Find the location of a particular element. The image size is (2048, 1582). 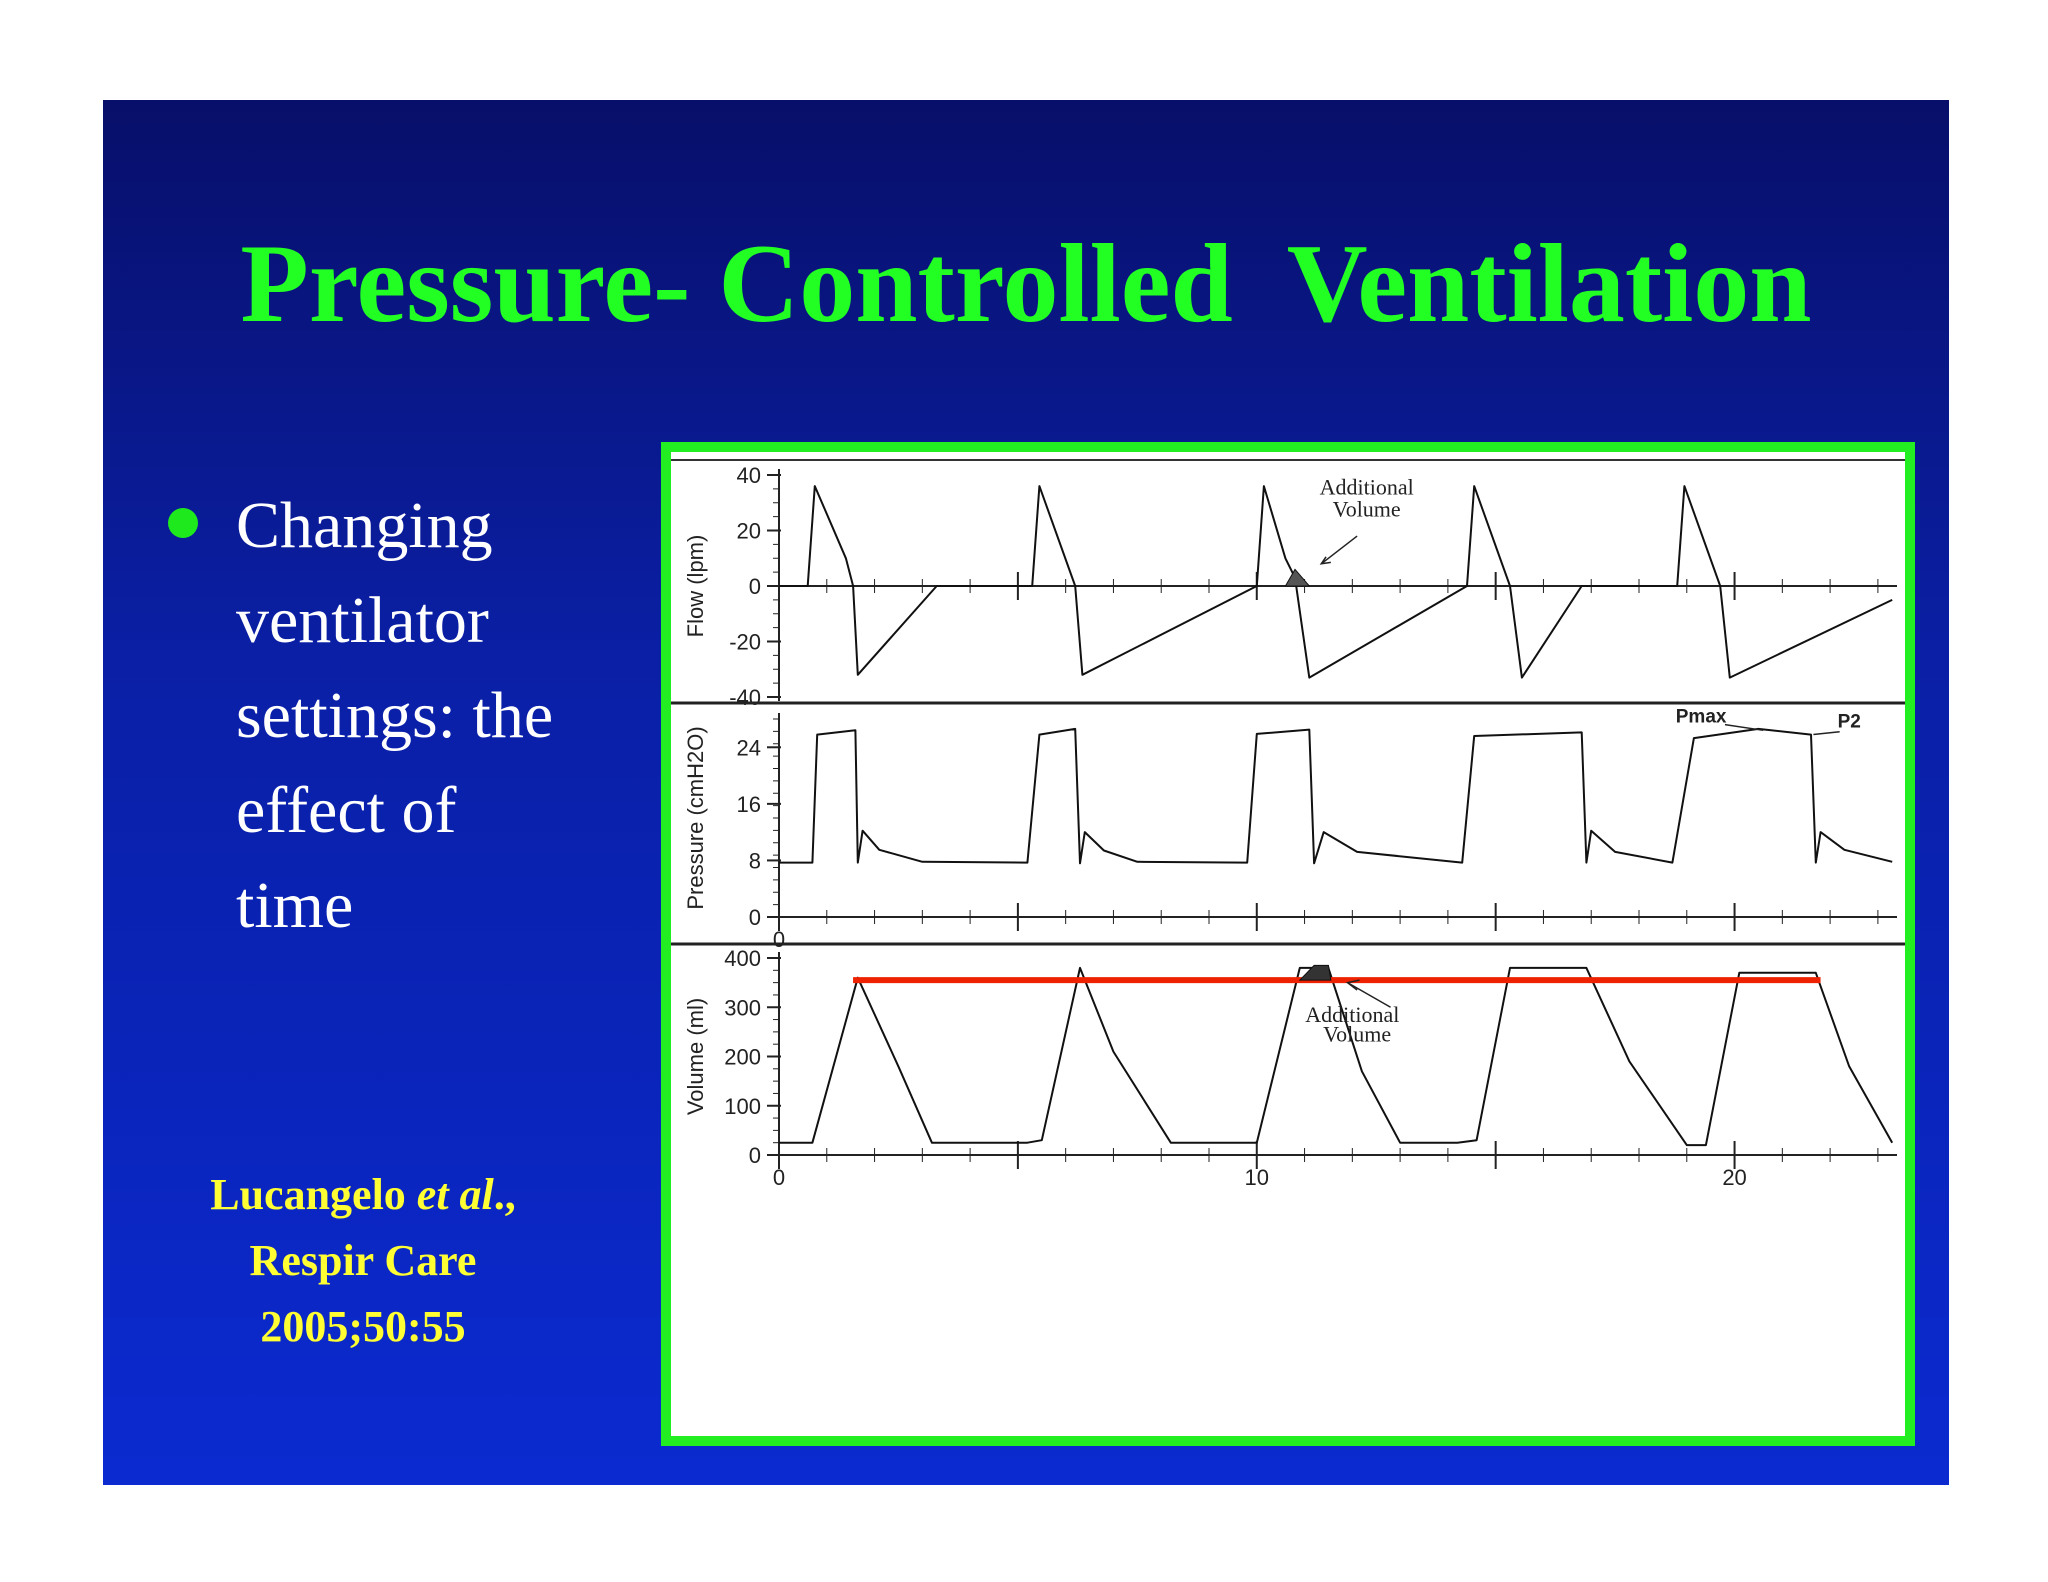

slide-title: Pressure- Controlled Ventilation is located at coordinates (1026, 284).